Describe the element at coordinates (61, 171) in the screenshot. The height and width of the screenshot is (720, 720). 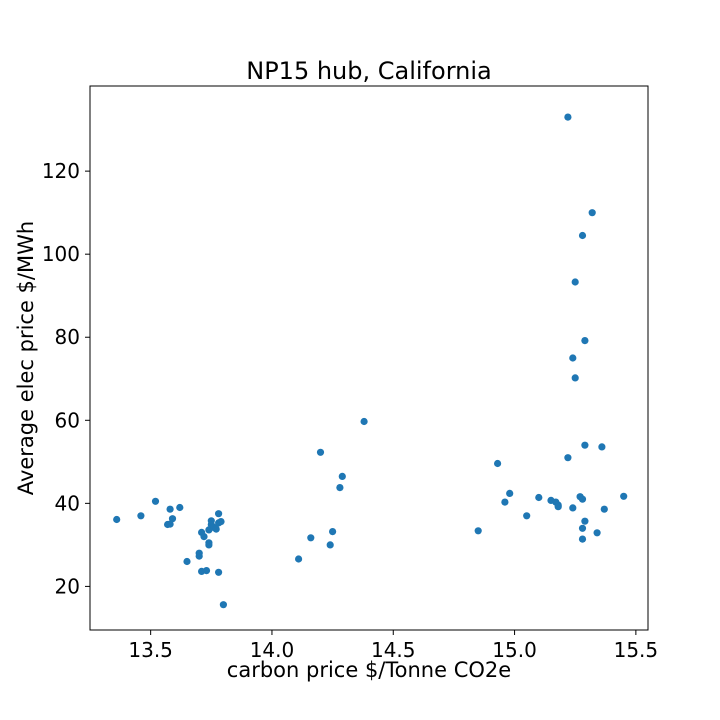
I see `y-tick-label: 120` at that location.